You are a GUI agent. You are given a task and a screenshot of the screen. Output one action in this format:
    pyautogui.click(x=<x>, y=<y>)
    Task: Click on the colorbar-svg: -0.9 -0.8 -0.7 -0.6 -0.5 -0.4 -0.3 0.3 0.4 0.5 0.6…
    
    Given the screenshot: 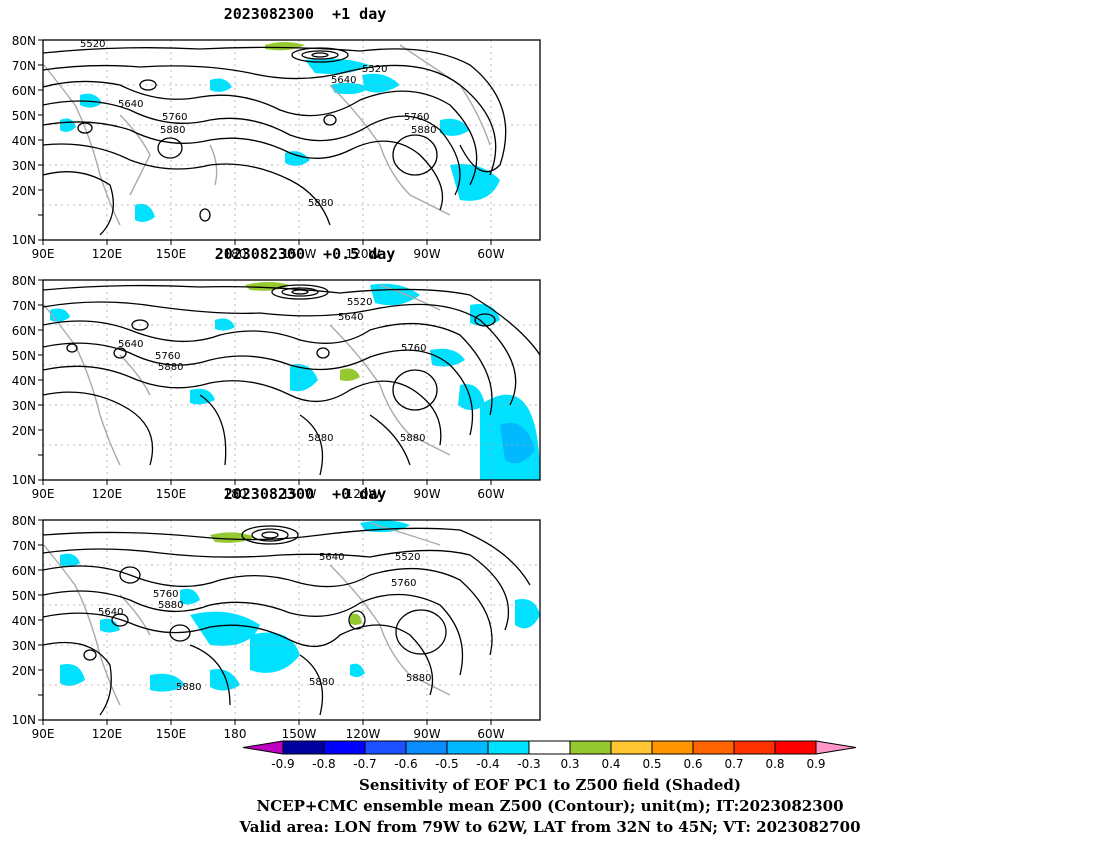 What is the action you would take?
    pyautogui.click(x=549, y=755)
    